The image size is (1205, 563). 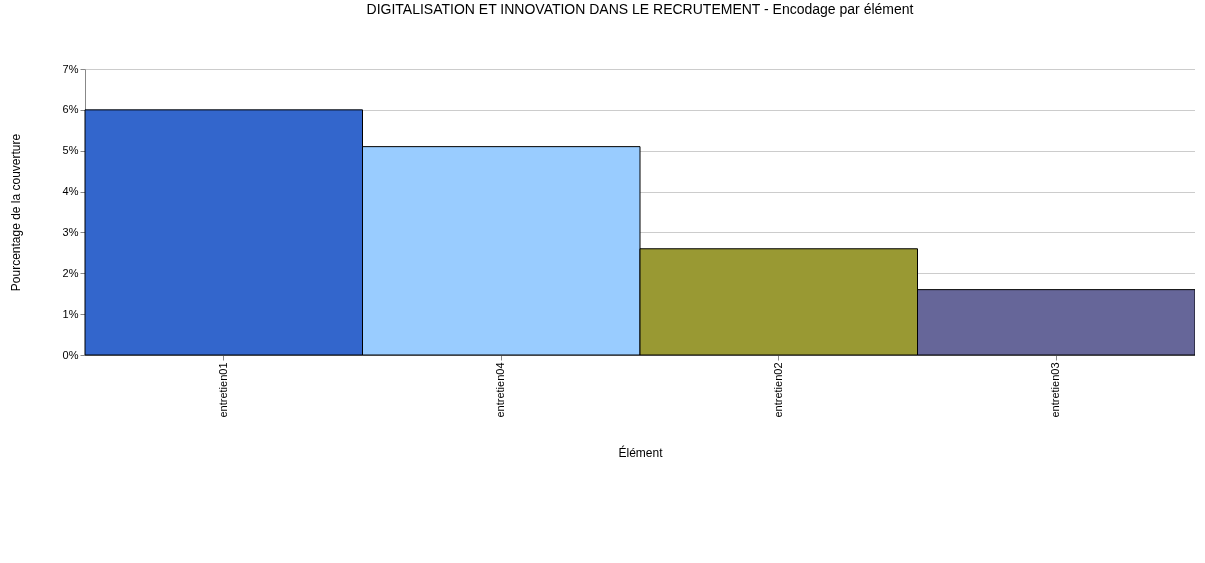 What do you see at coordinates (641, 452) in the screenshot?
I see `x-axis-title: Élément` at bounding box center [641, 452].